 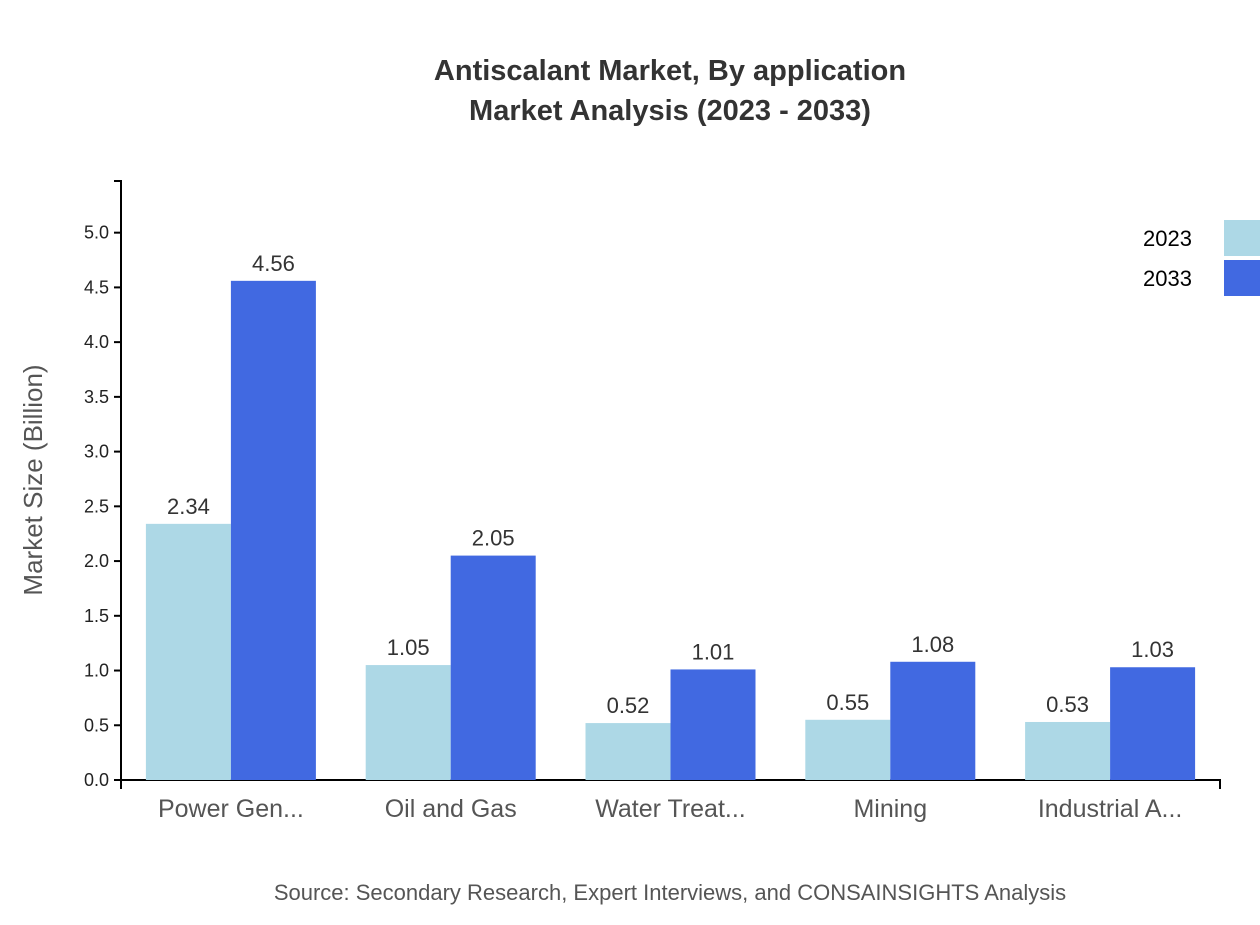 I want to click on legend-label: 2033, so click(x=1167, y=278).